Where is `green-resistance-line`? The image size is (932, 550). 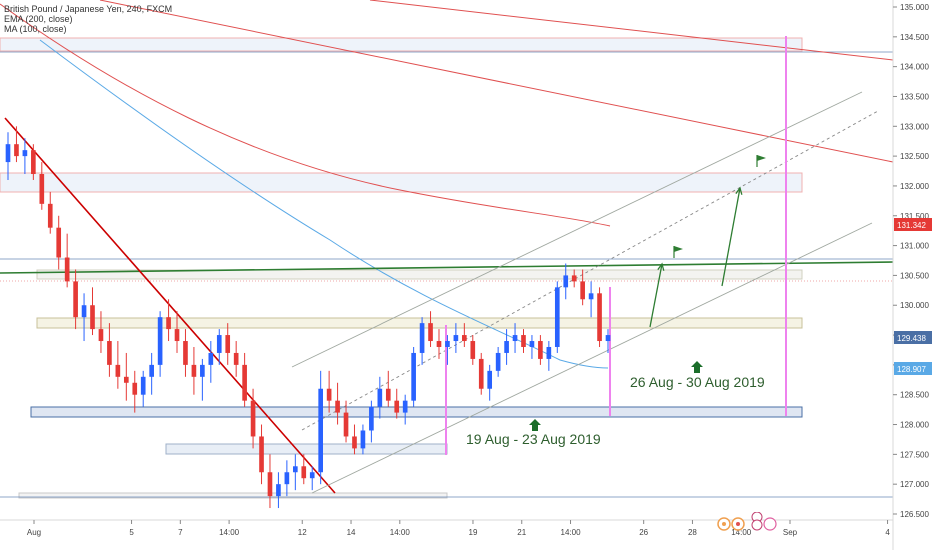 green-resistance-line is located at coordinates (447, 267).